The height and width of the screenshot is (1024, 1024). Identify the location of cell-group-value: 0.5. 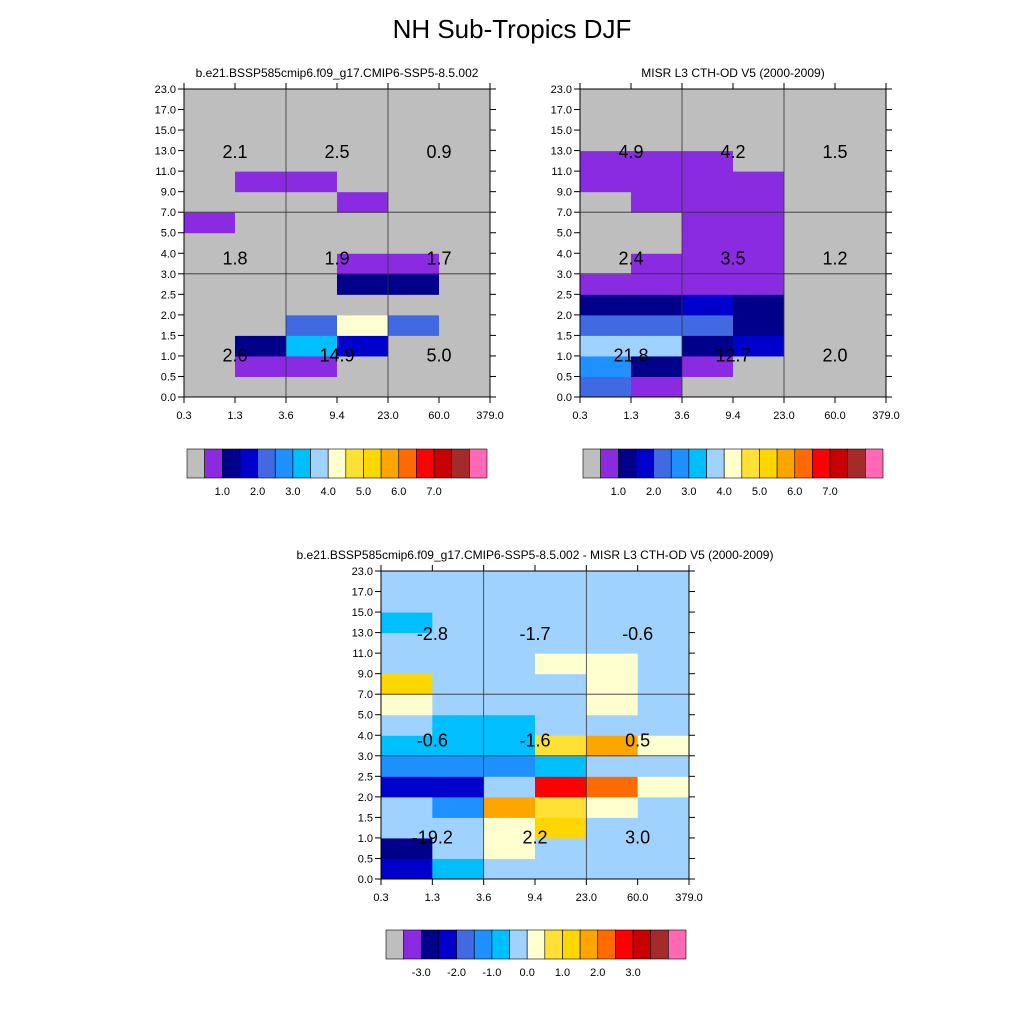
(637, 740).